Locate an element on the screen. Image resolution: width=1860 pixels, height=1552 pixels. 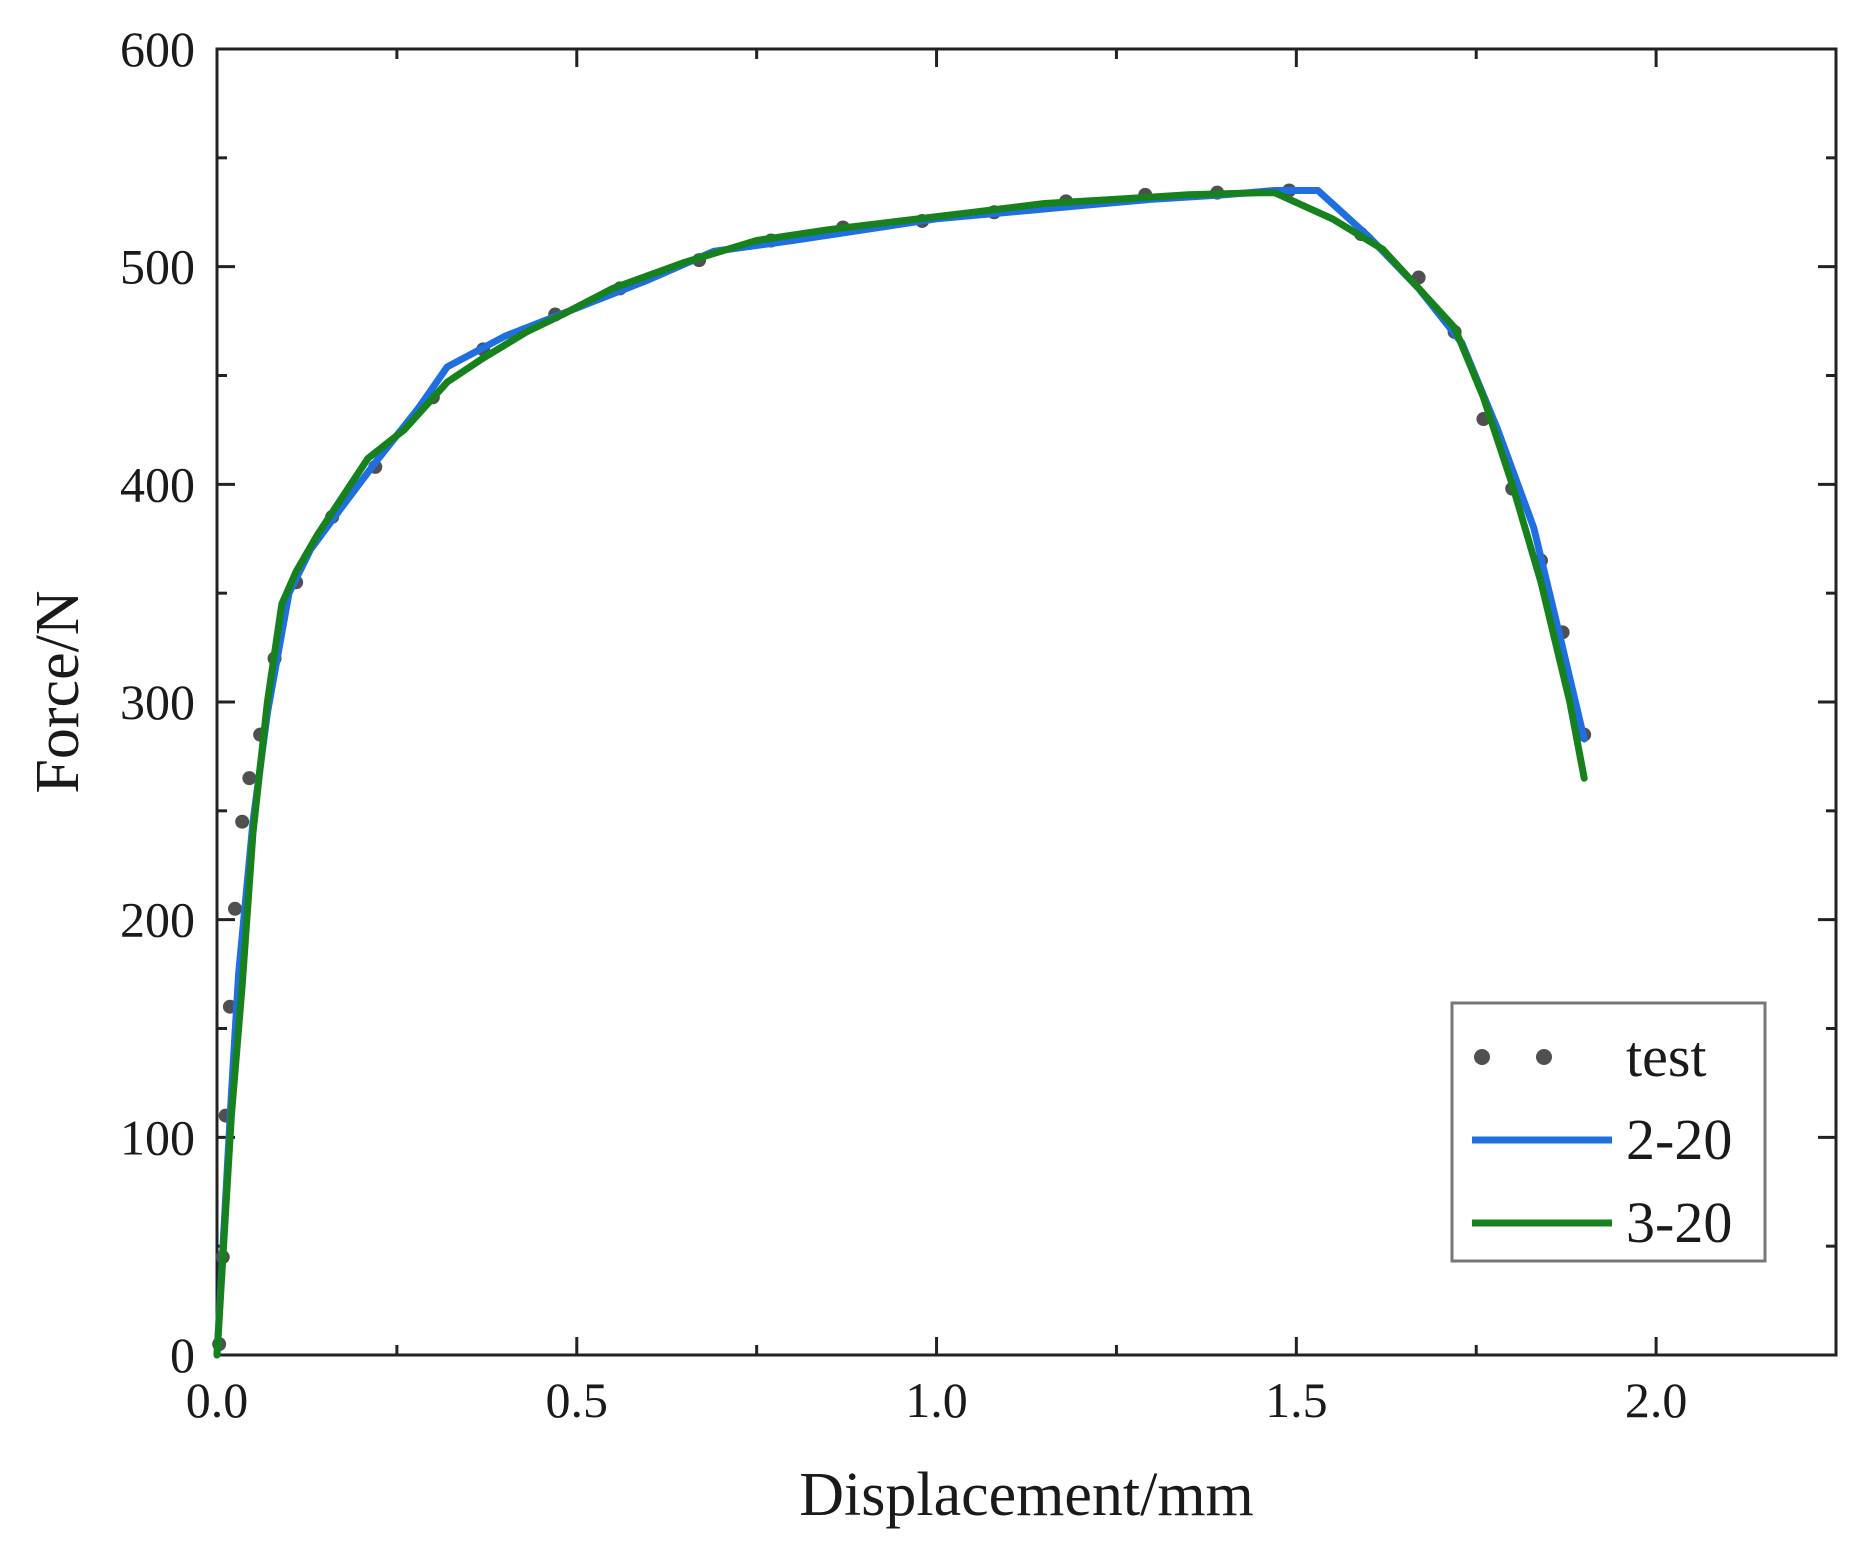
y-tick-label: 500 is located at coordinates (157, 267).